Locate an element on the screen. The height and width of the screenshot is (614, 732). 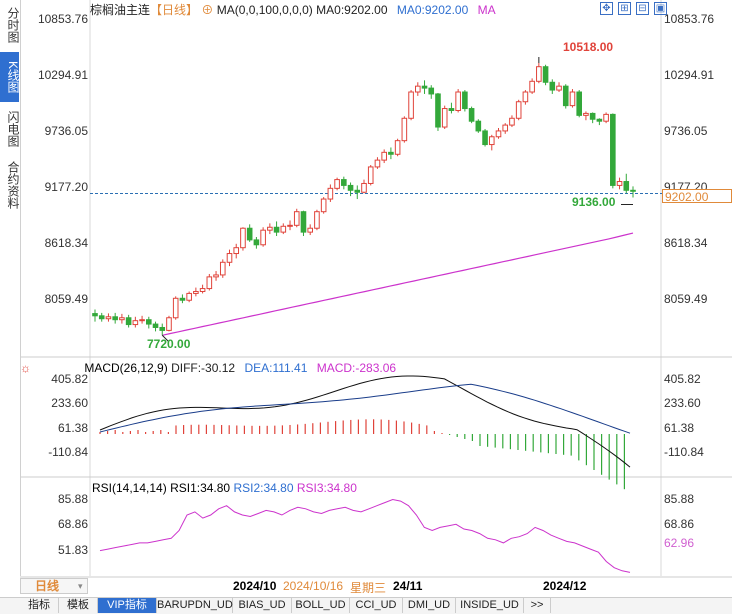
ma100-line is located at coordinates (398, 284).